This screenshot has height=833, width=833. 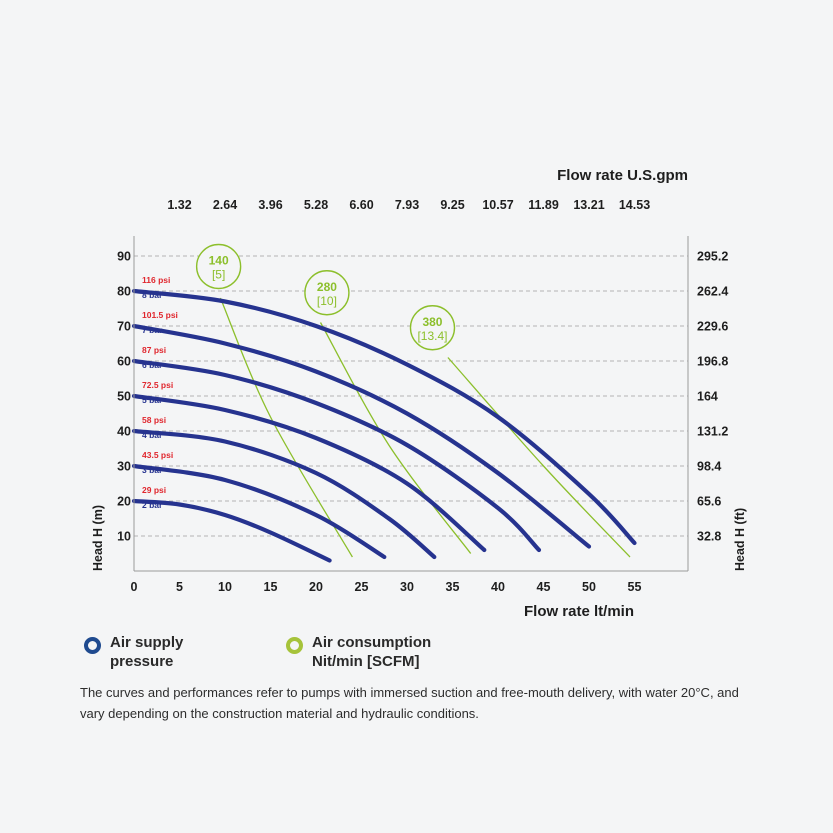 I want to click on top-tick-2.64: 2.64, so click(x=225, y=205).